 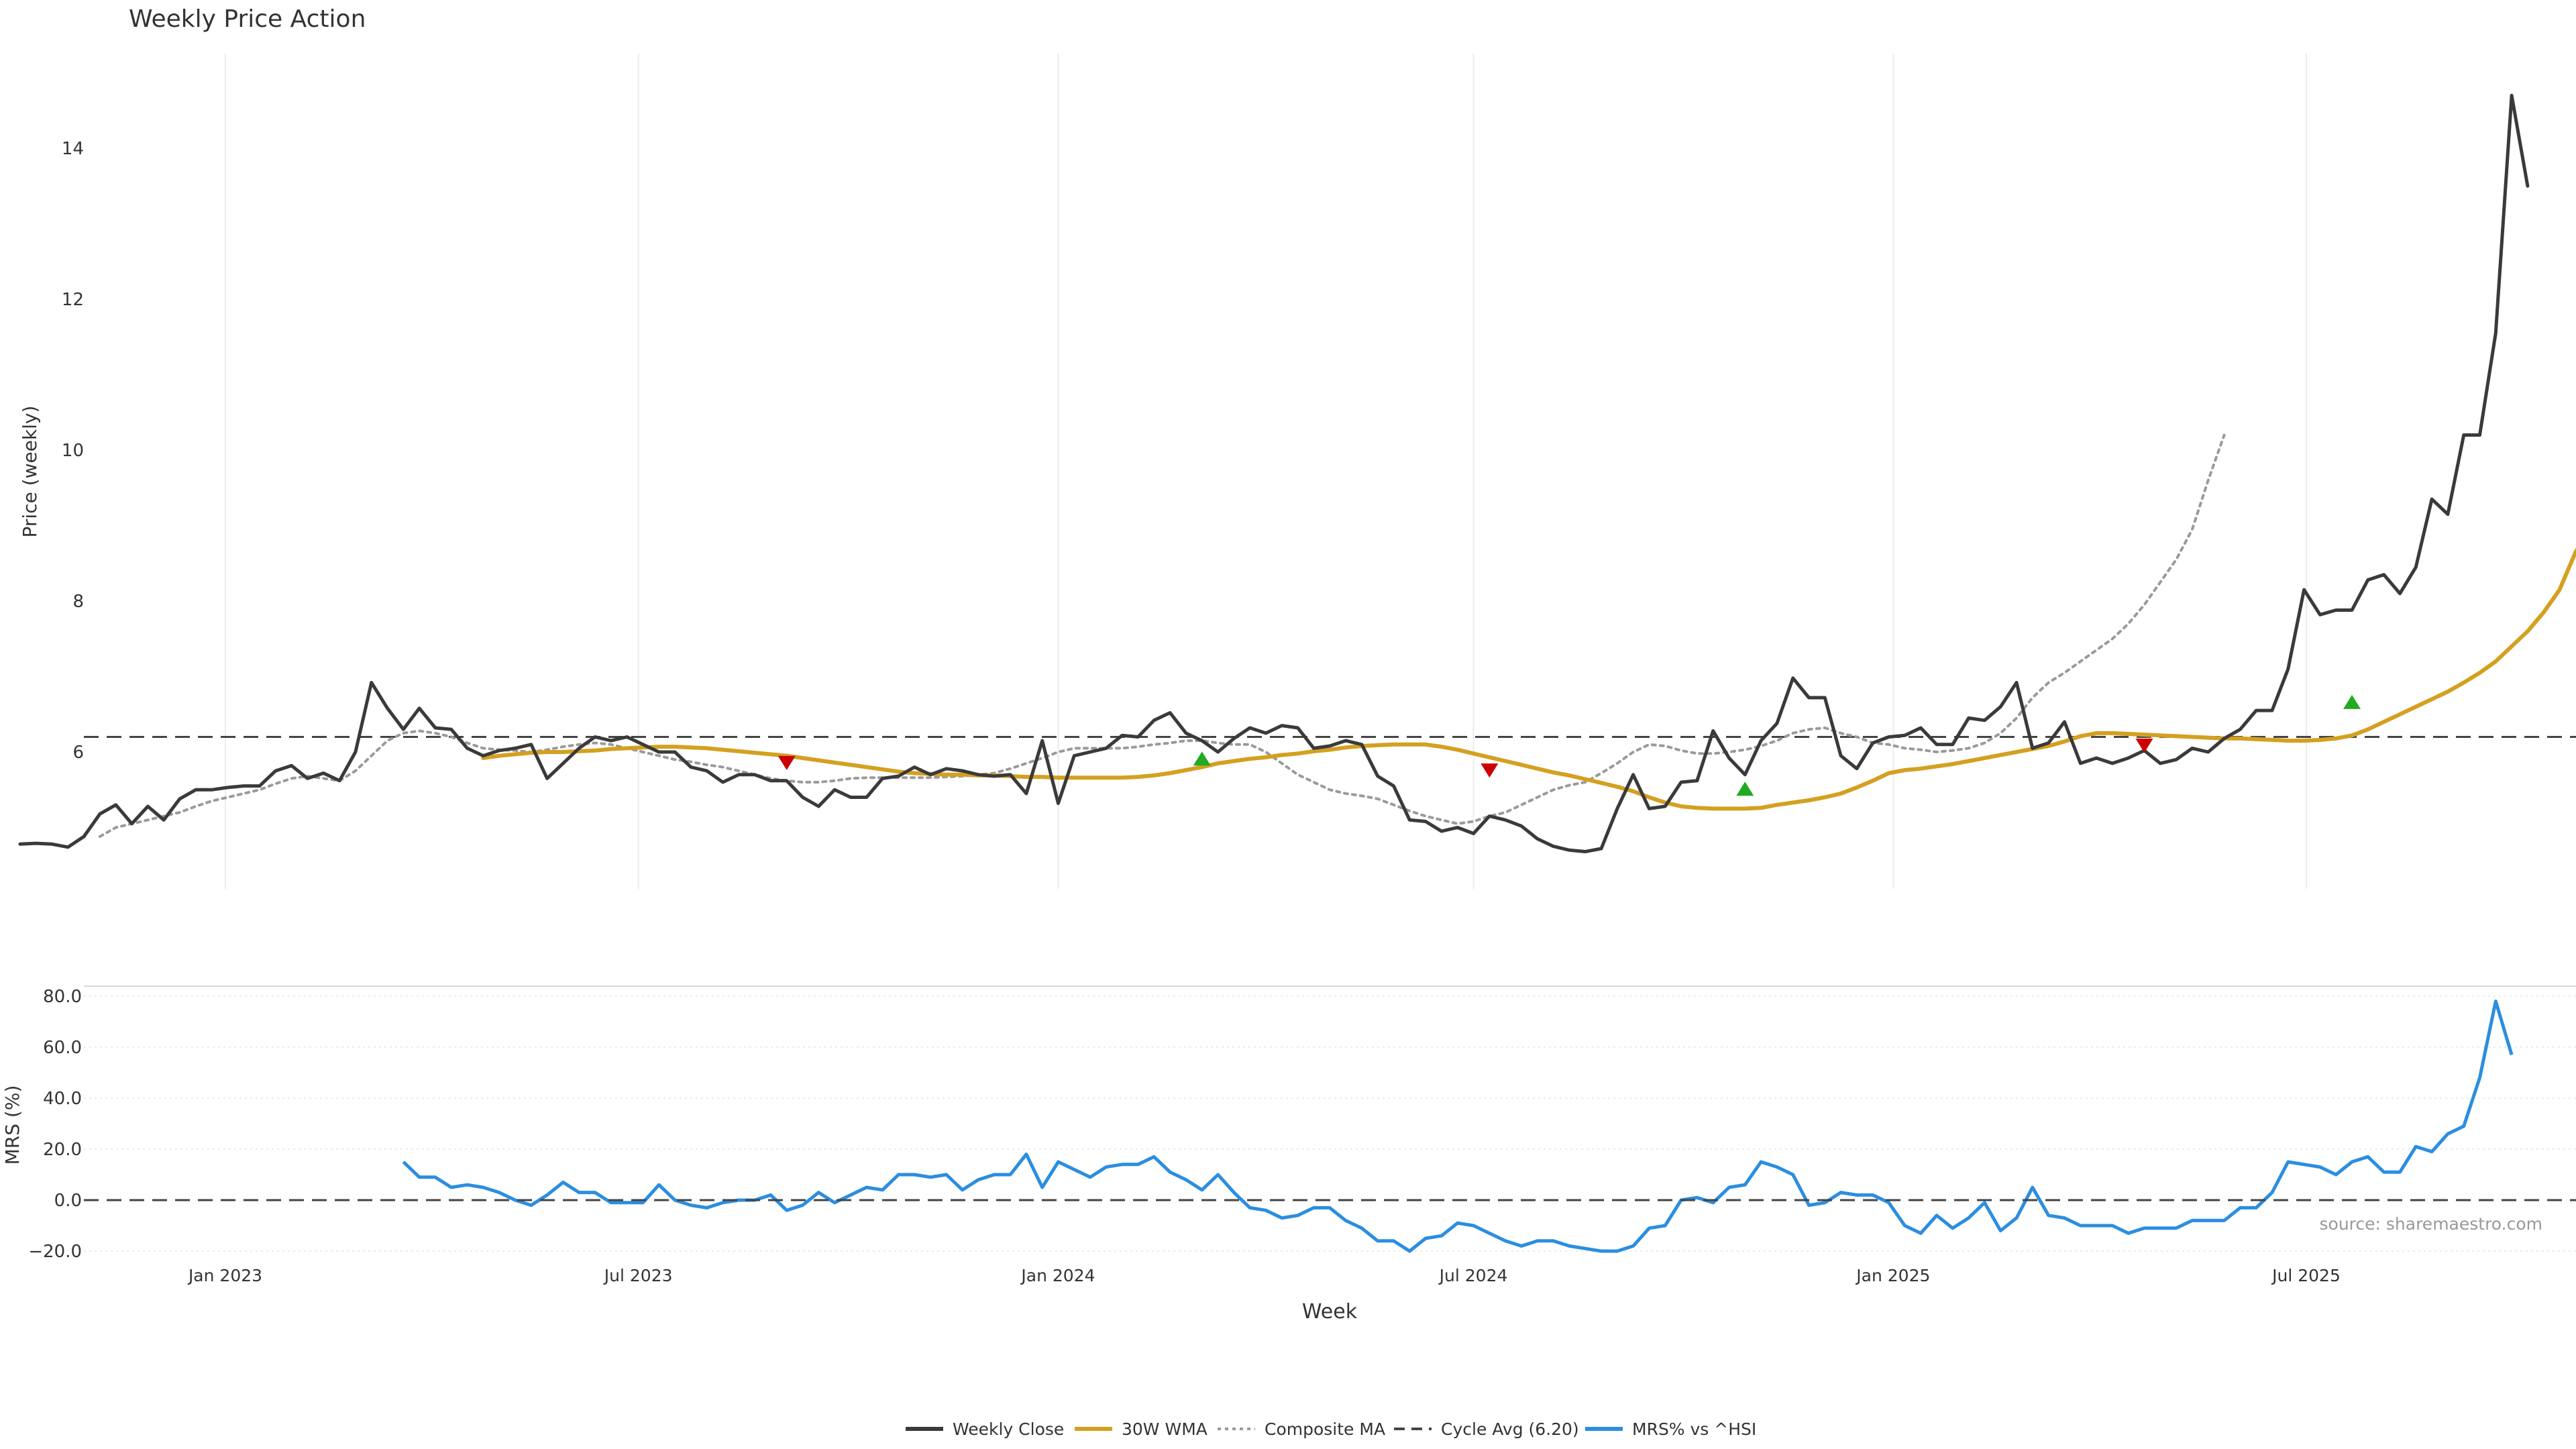 What do you see at coordinates (1694, 1429) in the screenshot?
I see `legend-entry-label: MRS% vs ^HSI` at bounding box center [1694, 1429].